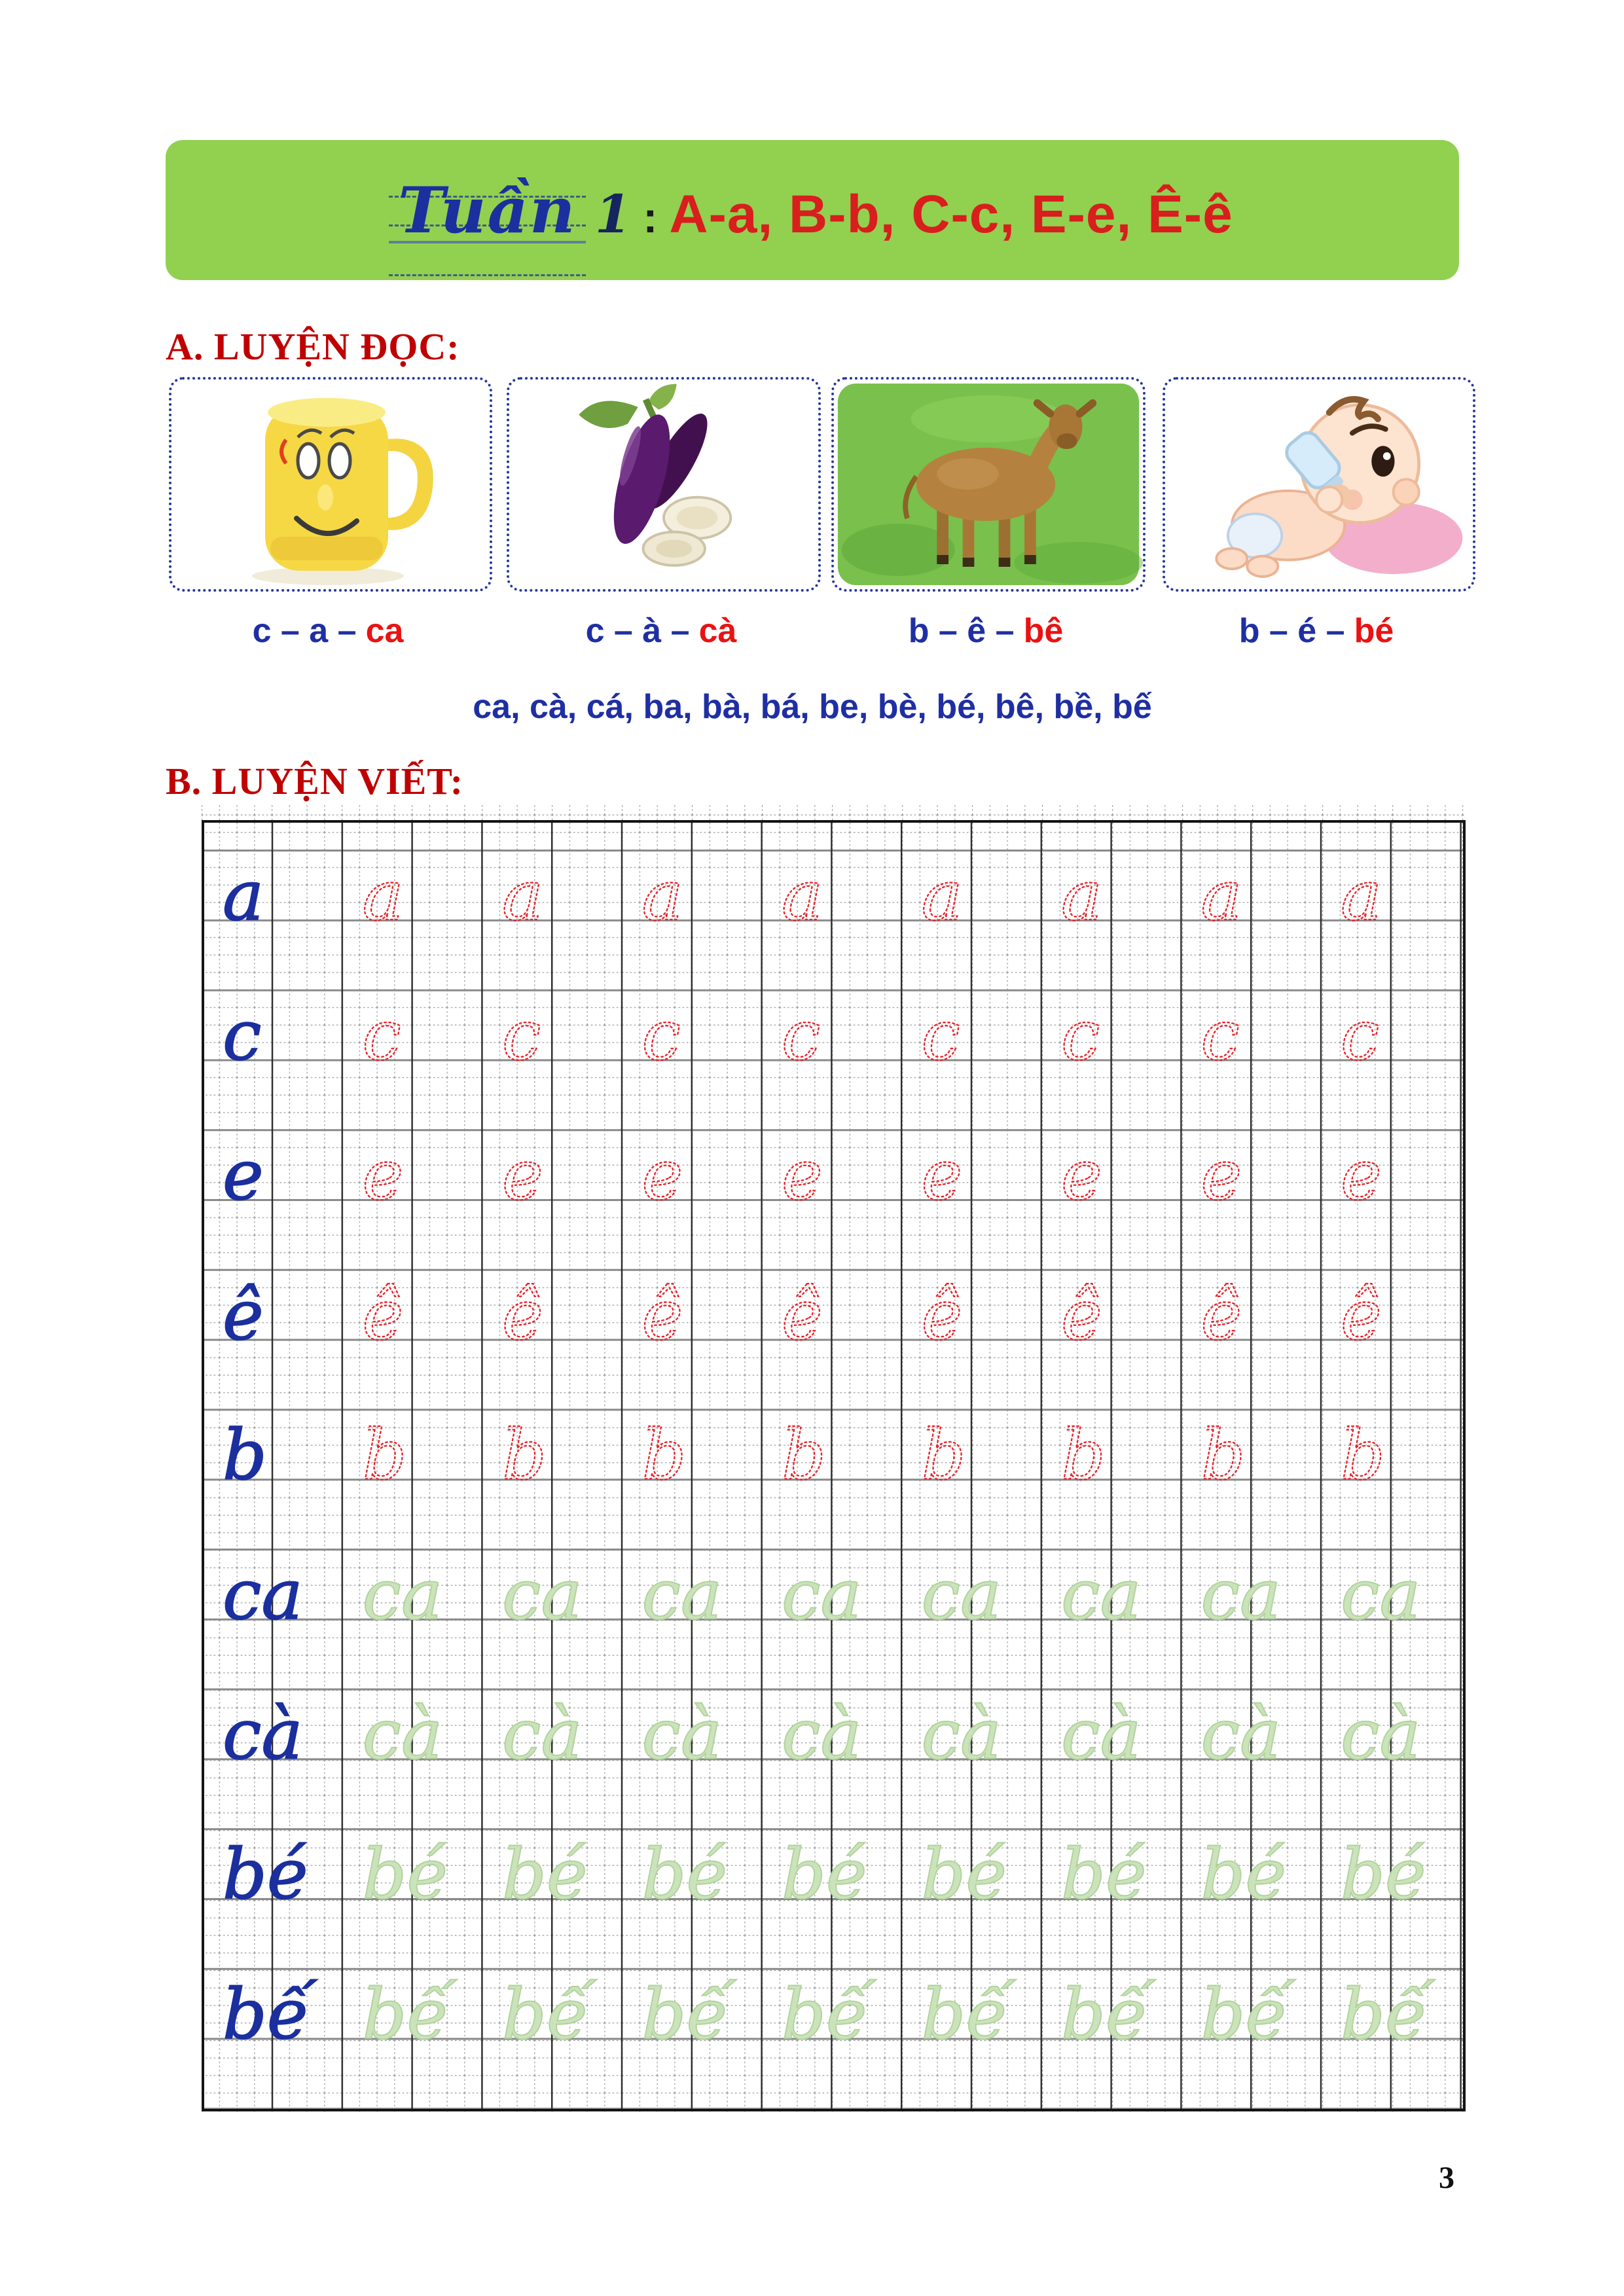 This screenshot has width=1624, height=2296. What do you see at coordinates (313, 346) in the screenshot?
I see `reading-section-title: A. LUYỆN ĐỌC:` at bounding box center [313, 346].